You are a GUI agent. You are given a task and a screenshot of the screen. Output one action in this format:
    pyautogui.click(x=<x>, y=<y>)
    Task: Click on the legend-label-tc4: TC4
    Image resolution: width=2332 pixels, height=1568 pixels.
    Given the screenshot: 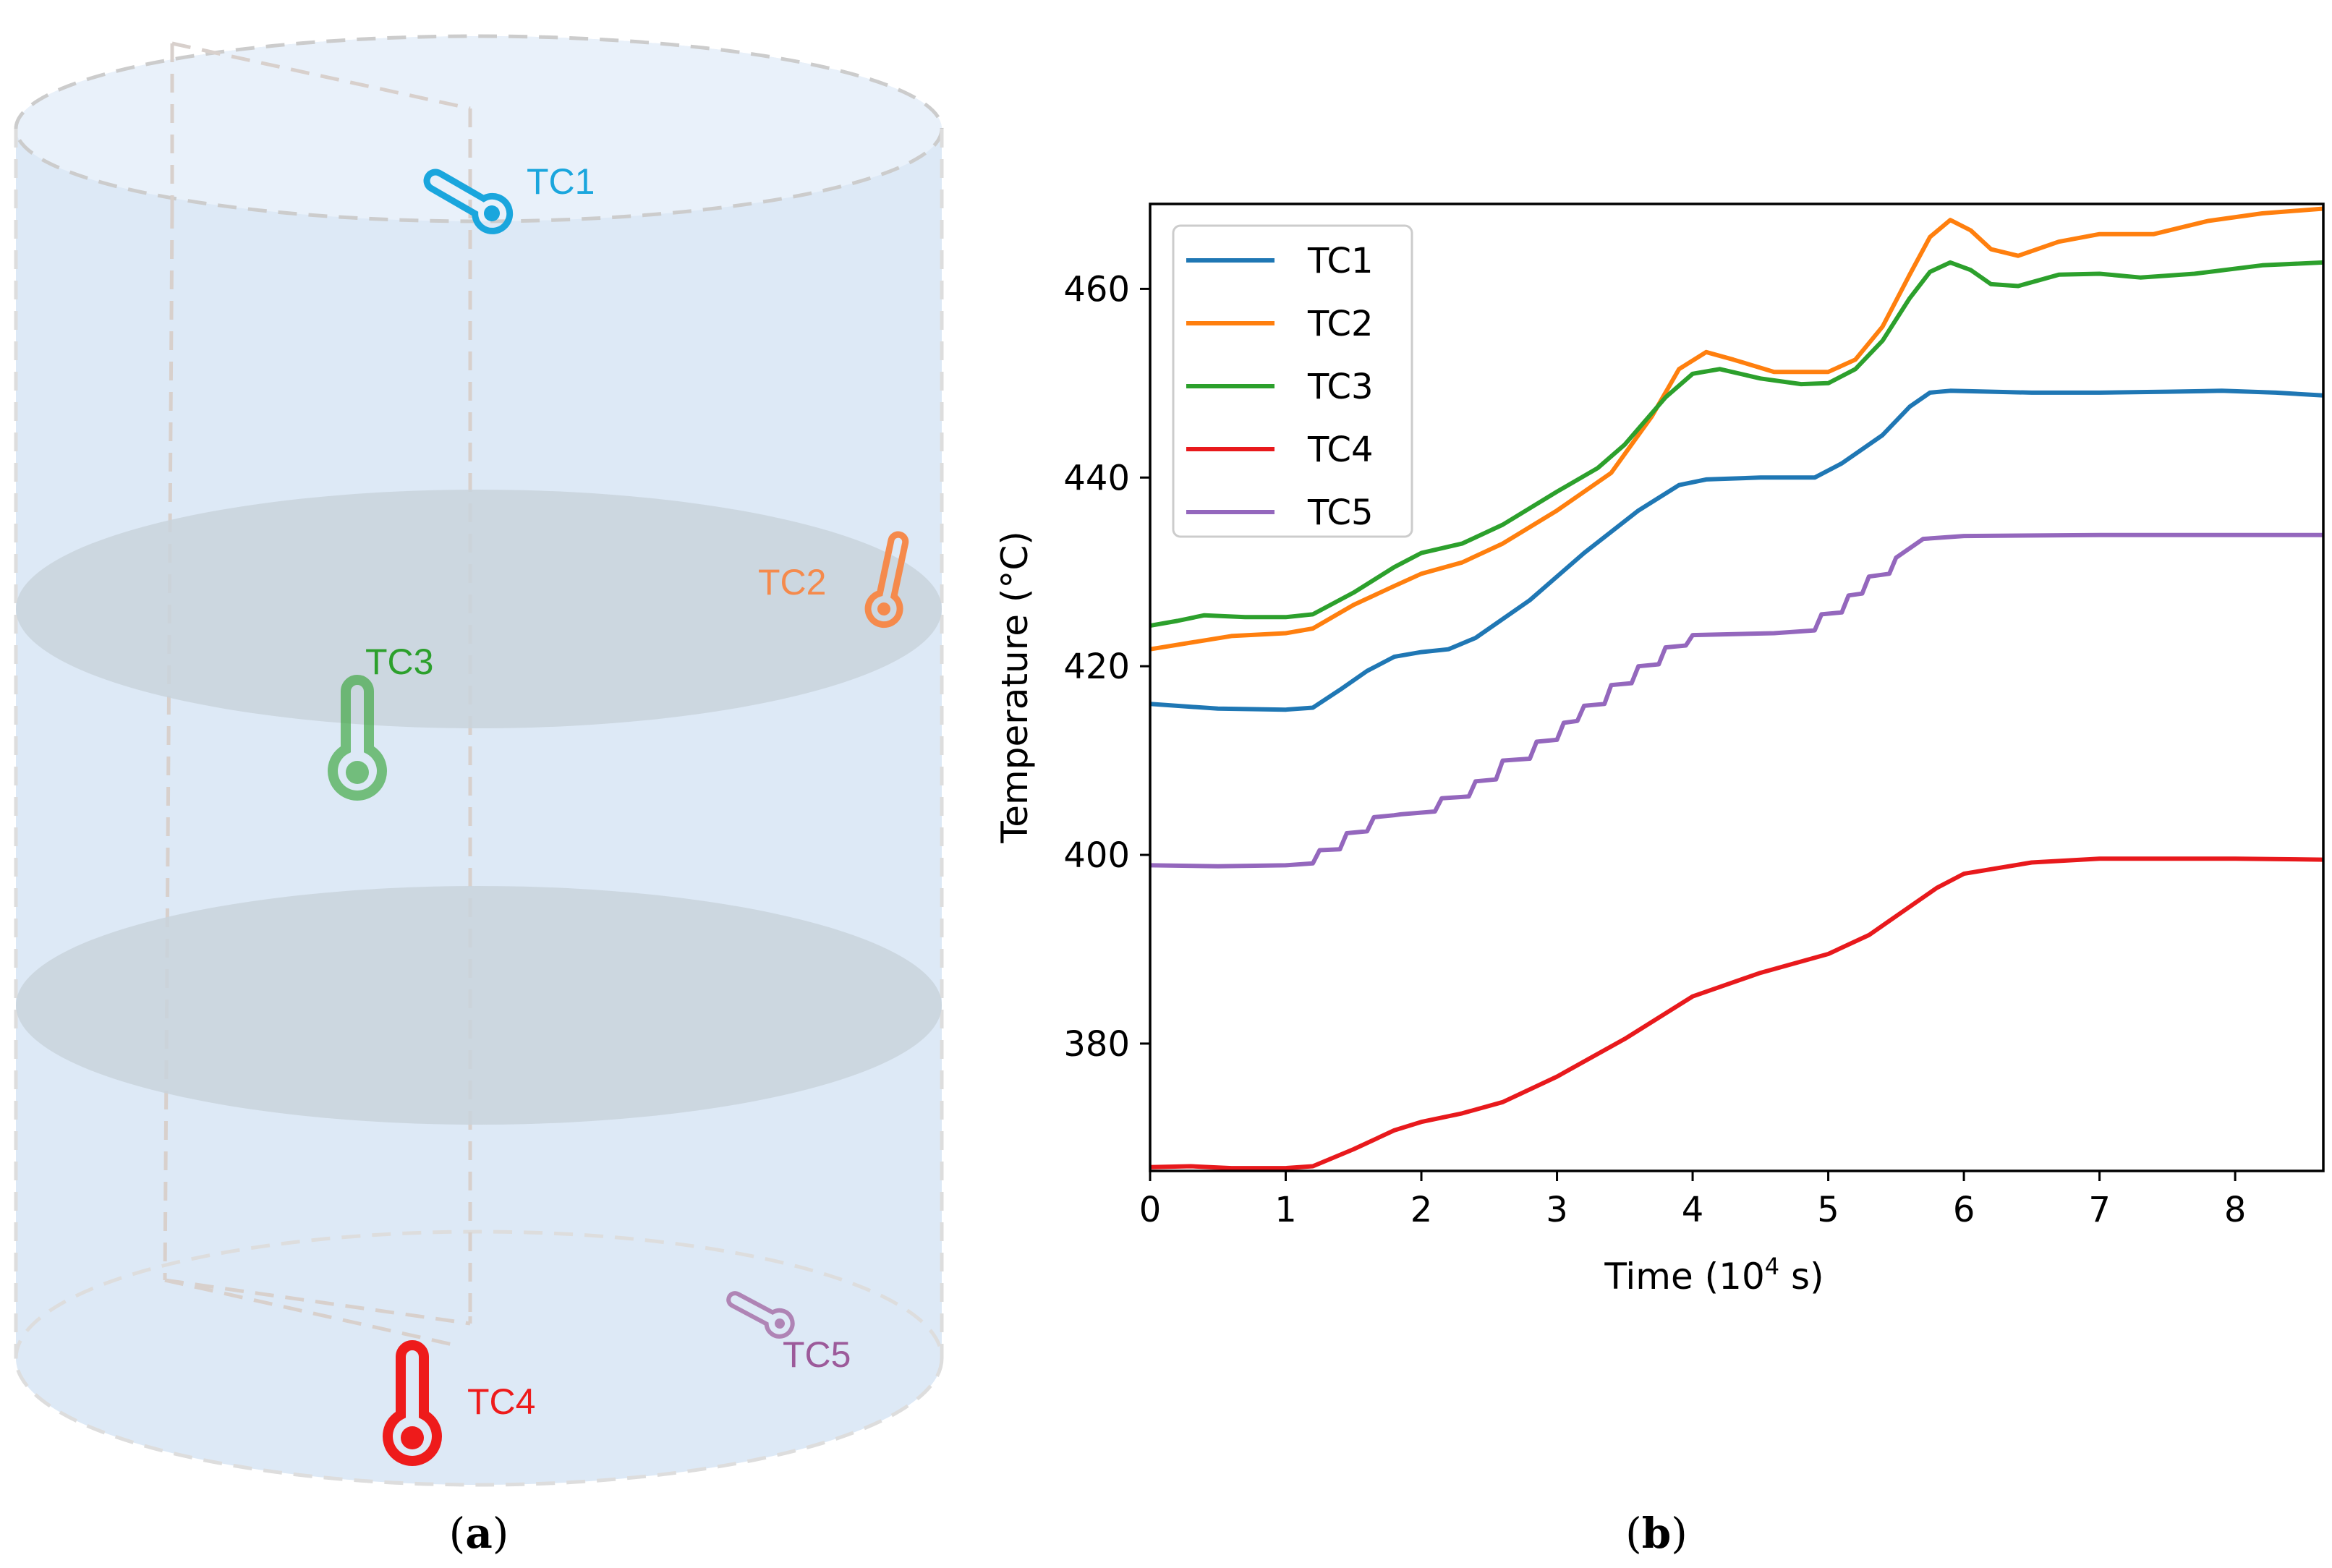 What is the action you would take?
    pyautogui.click(x=1340, y=450)
    